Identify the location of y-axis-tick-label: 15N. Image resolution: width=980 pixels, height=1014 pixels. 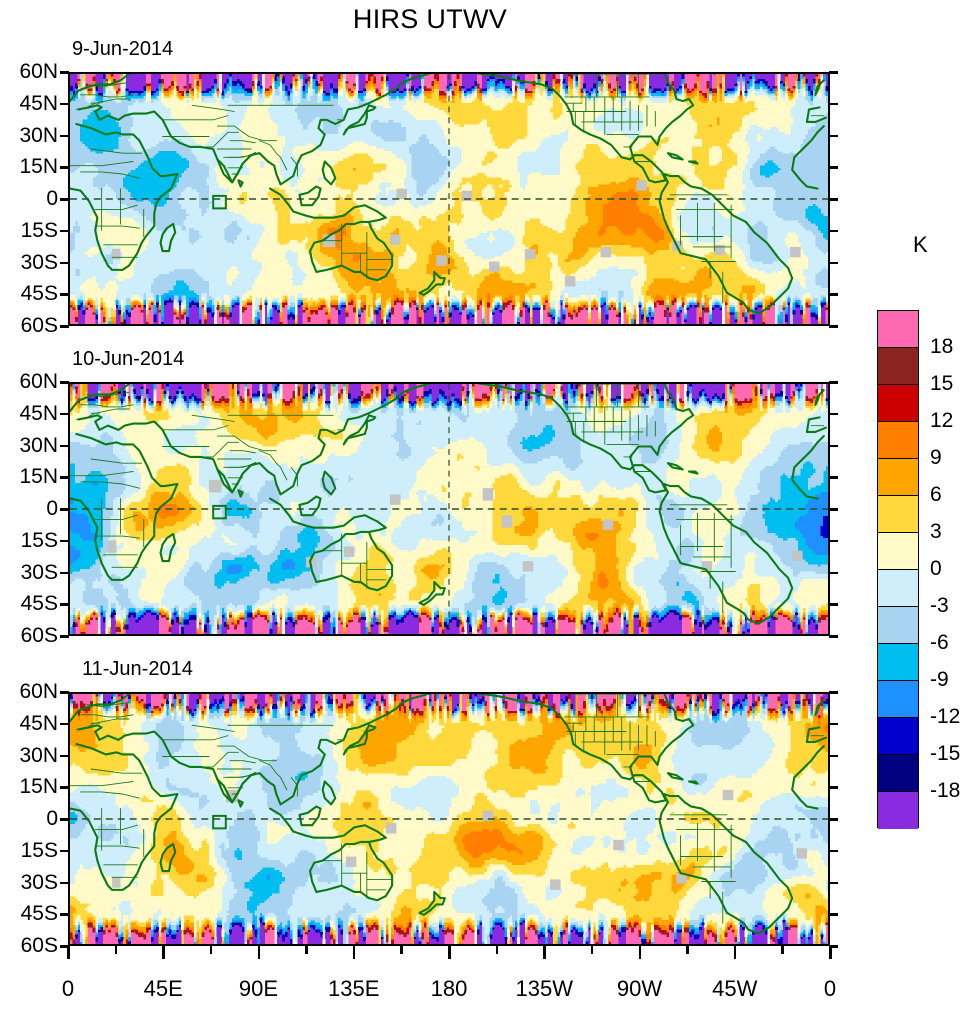
(38, 787).